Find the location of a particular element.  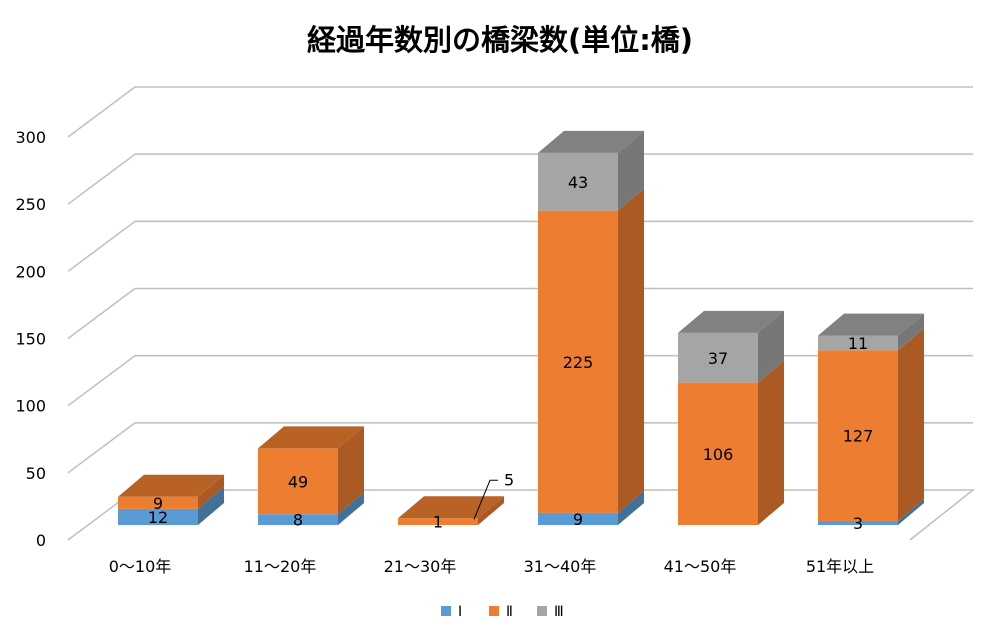

data-label: 3 is located at coordinates (858, 523).